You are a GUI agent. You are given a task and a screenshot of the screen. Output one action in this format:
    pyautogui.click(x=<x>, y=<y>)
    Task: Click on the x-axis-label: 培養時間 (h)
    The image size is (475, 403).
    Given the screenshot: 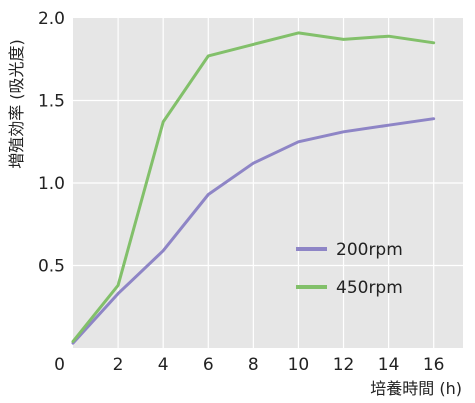 What is the action you would take?
    pyautogui.click(x=416, y=388)
    